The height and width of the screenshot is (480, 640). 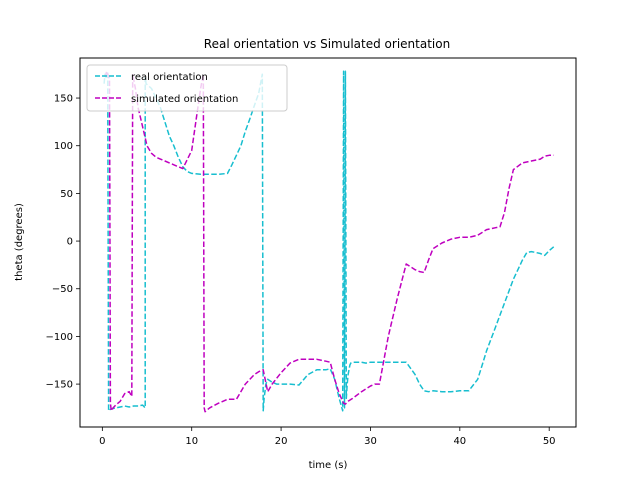 I want to click on y-tick-label: −50, so click(x=62, y=289).